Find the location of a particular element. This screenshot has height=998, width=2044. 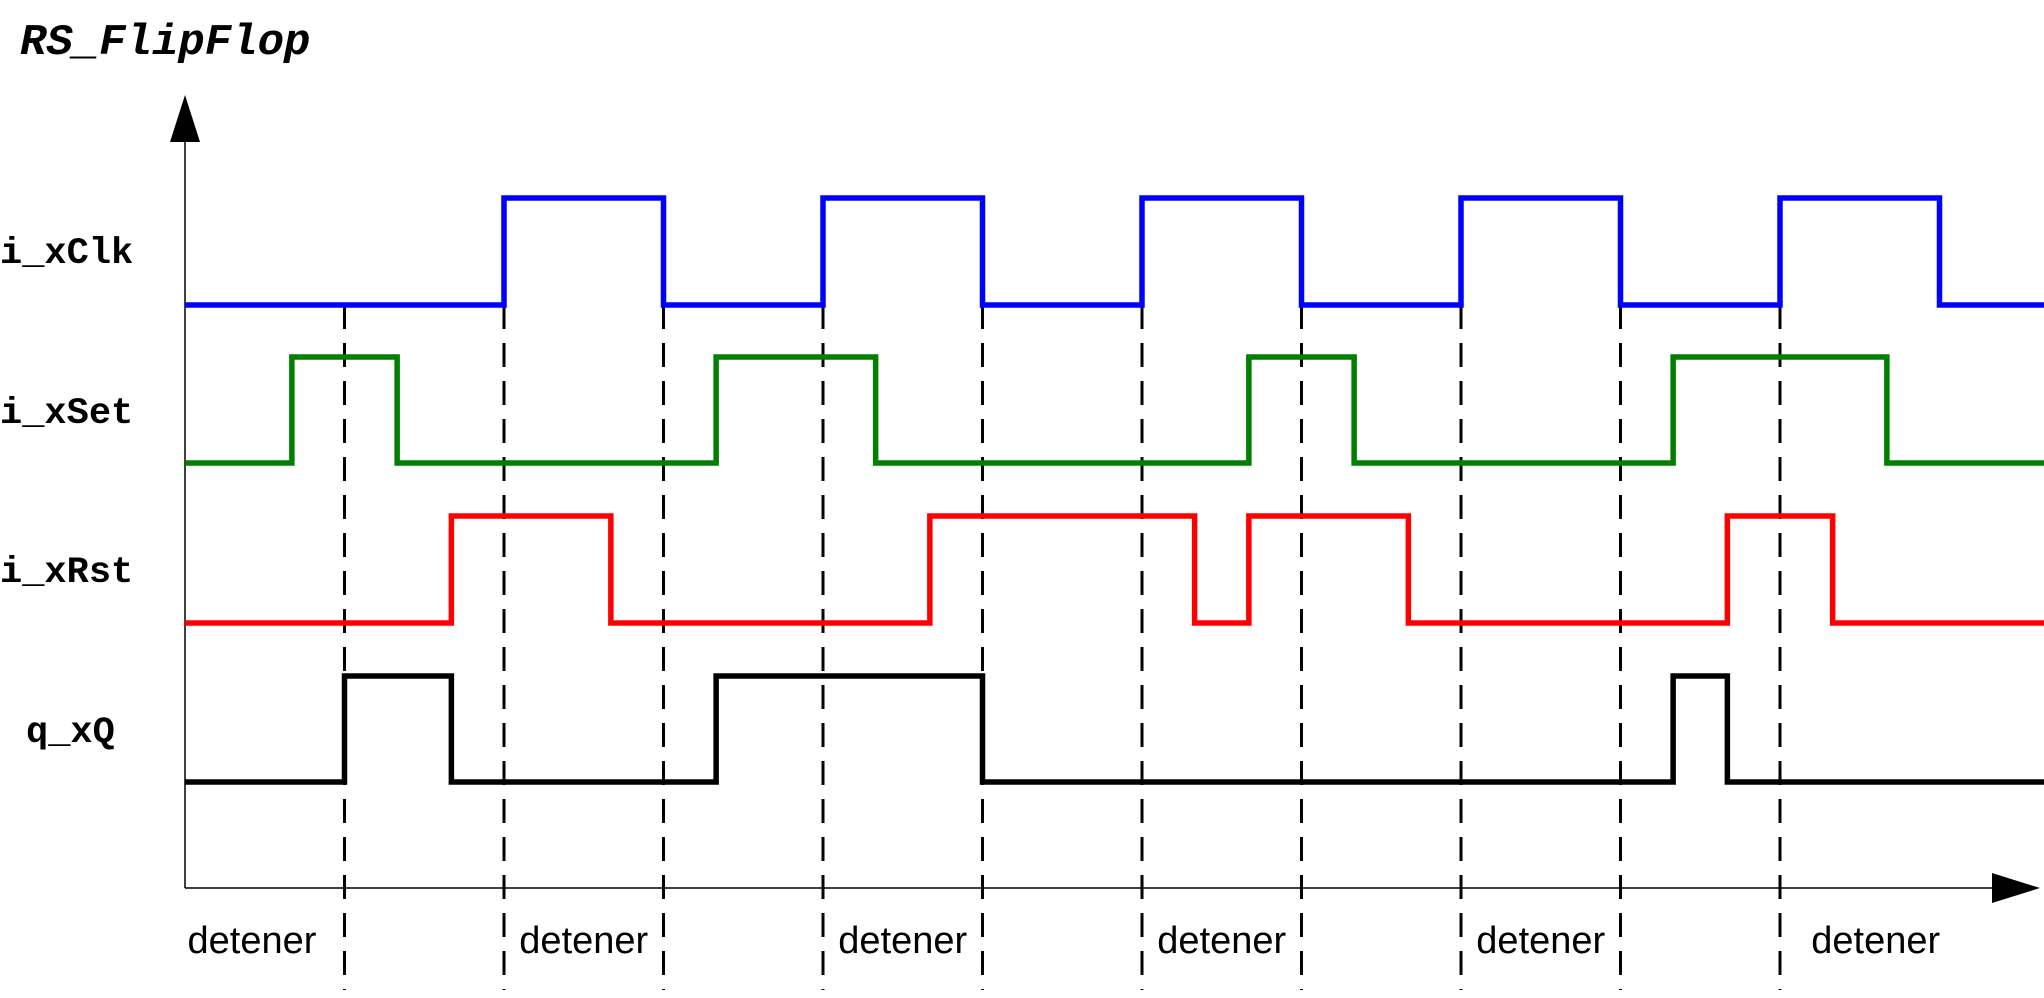

phase-label-3: detener is located at coordinates (902, 941).